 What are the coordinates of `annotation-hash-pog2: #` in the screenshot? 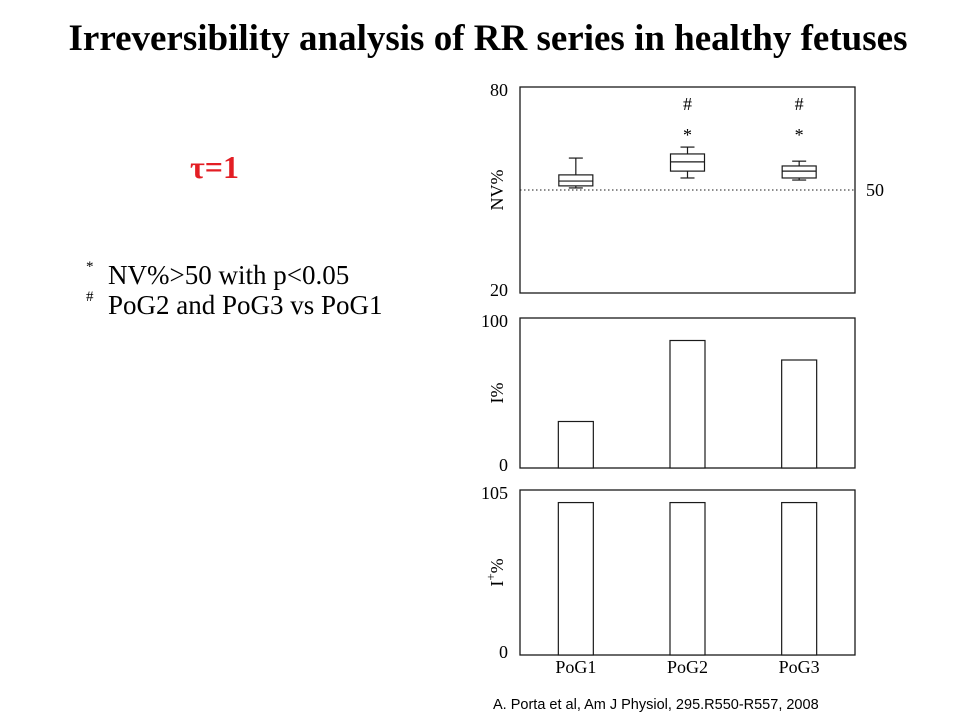 It's located at (687, 104).